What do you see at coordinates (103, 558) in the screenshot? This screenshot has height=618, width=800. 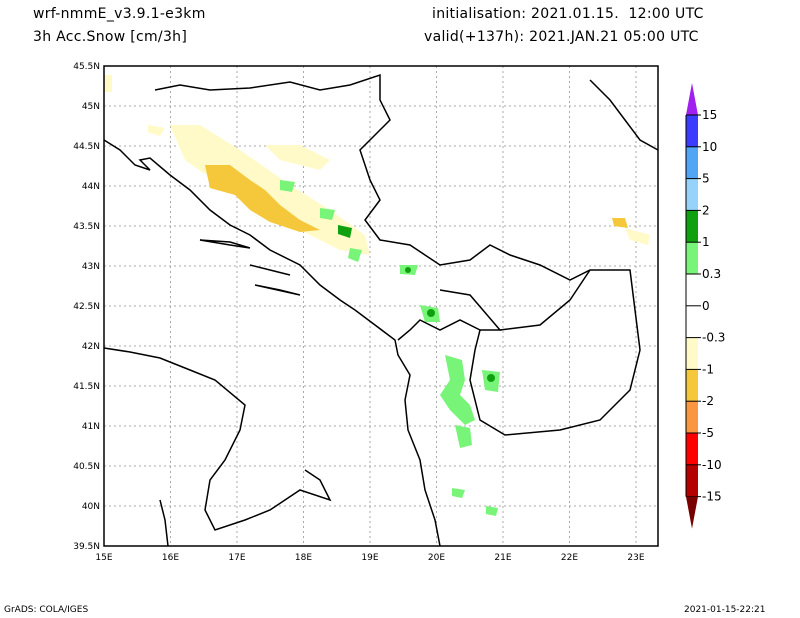 I see `lon-tick-label: 15E` at bounding box center [103, 558].